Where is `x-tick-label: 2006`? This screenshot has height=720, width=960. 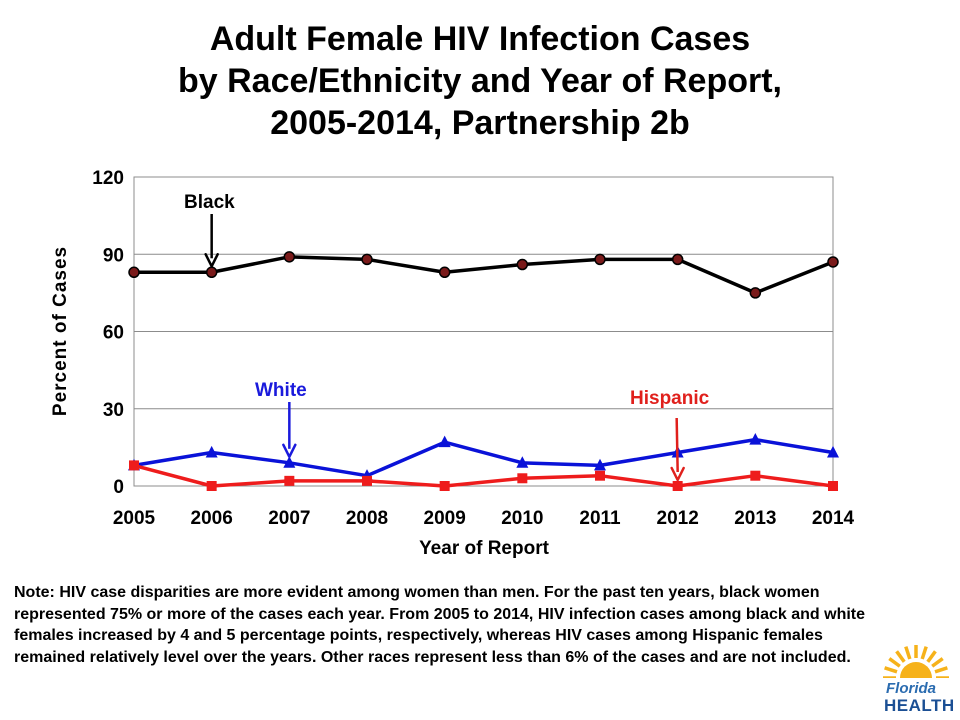
x-tick-label: 2006 is located at coordinates (212, 518).